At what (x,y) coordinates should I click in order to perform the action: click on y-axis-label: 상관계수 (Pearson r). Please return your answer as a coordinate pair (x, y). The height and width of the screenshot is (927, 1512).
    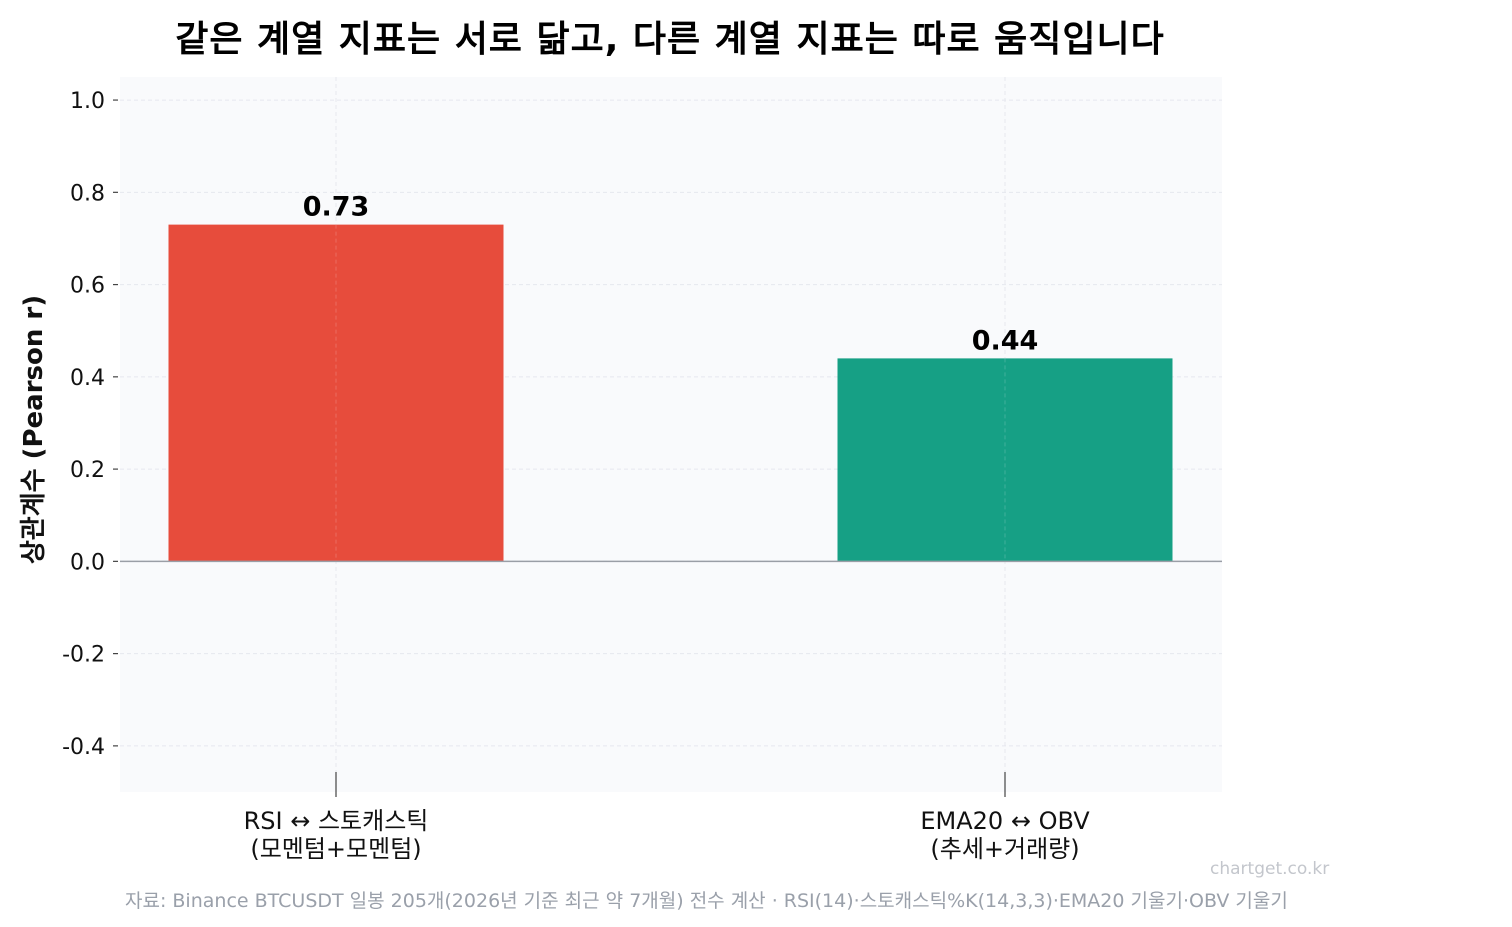
    Looking at the image, I should click on (34, 429).